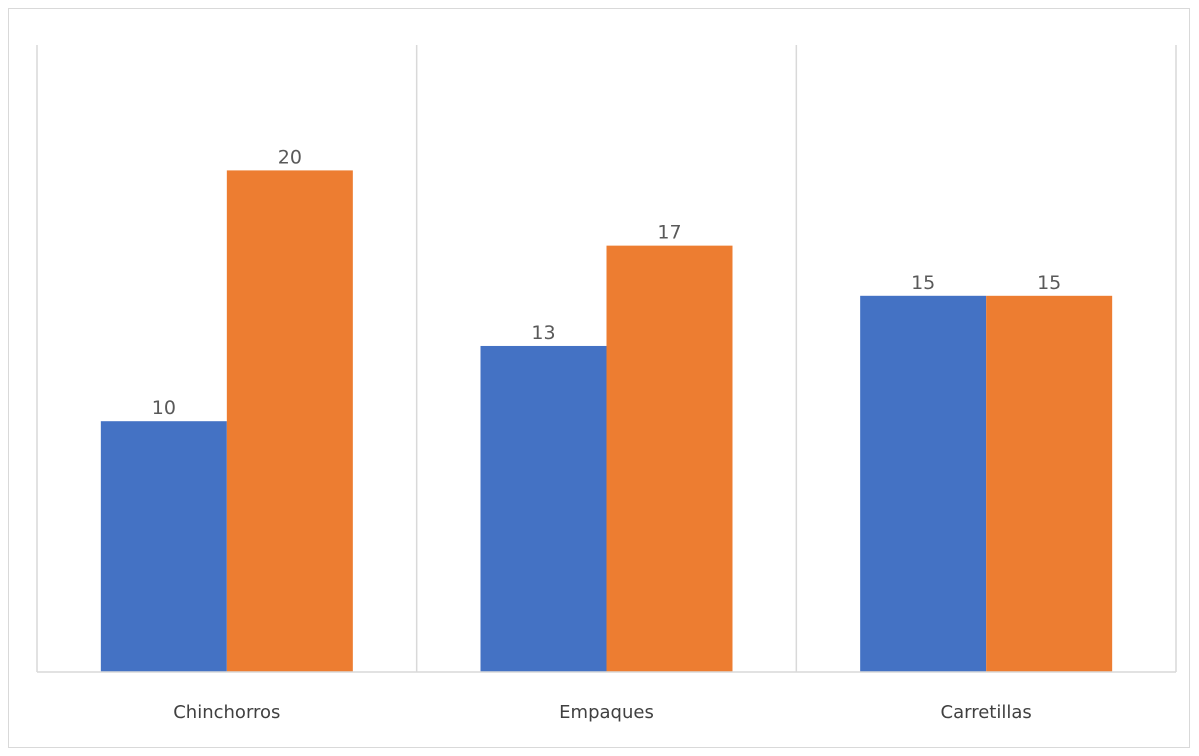 The height and width of the screenshot is (756, 1199). Describe the element at coordinates (606, 697) in the screenshot. I see `x-axis: Chinchorros Empaques Carretillas` at that location.